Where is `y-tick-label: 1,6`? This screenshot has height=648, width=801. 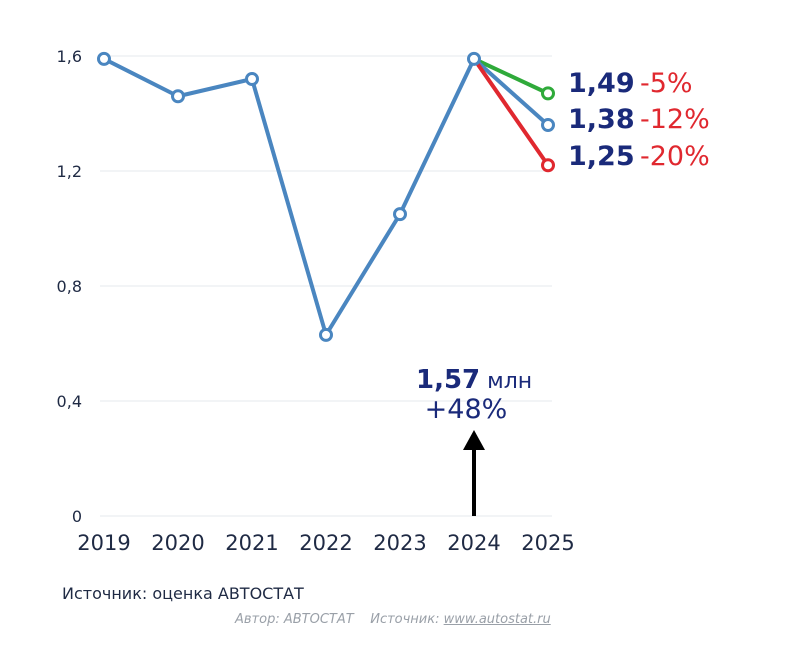 y-tick-label: 1,6 is located at coordinates (69, 56).